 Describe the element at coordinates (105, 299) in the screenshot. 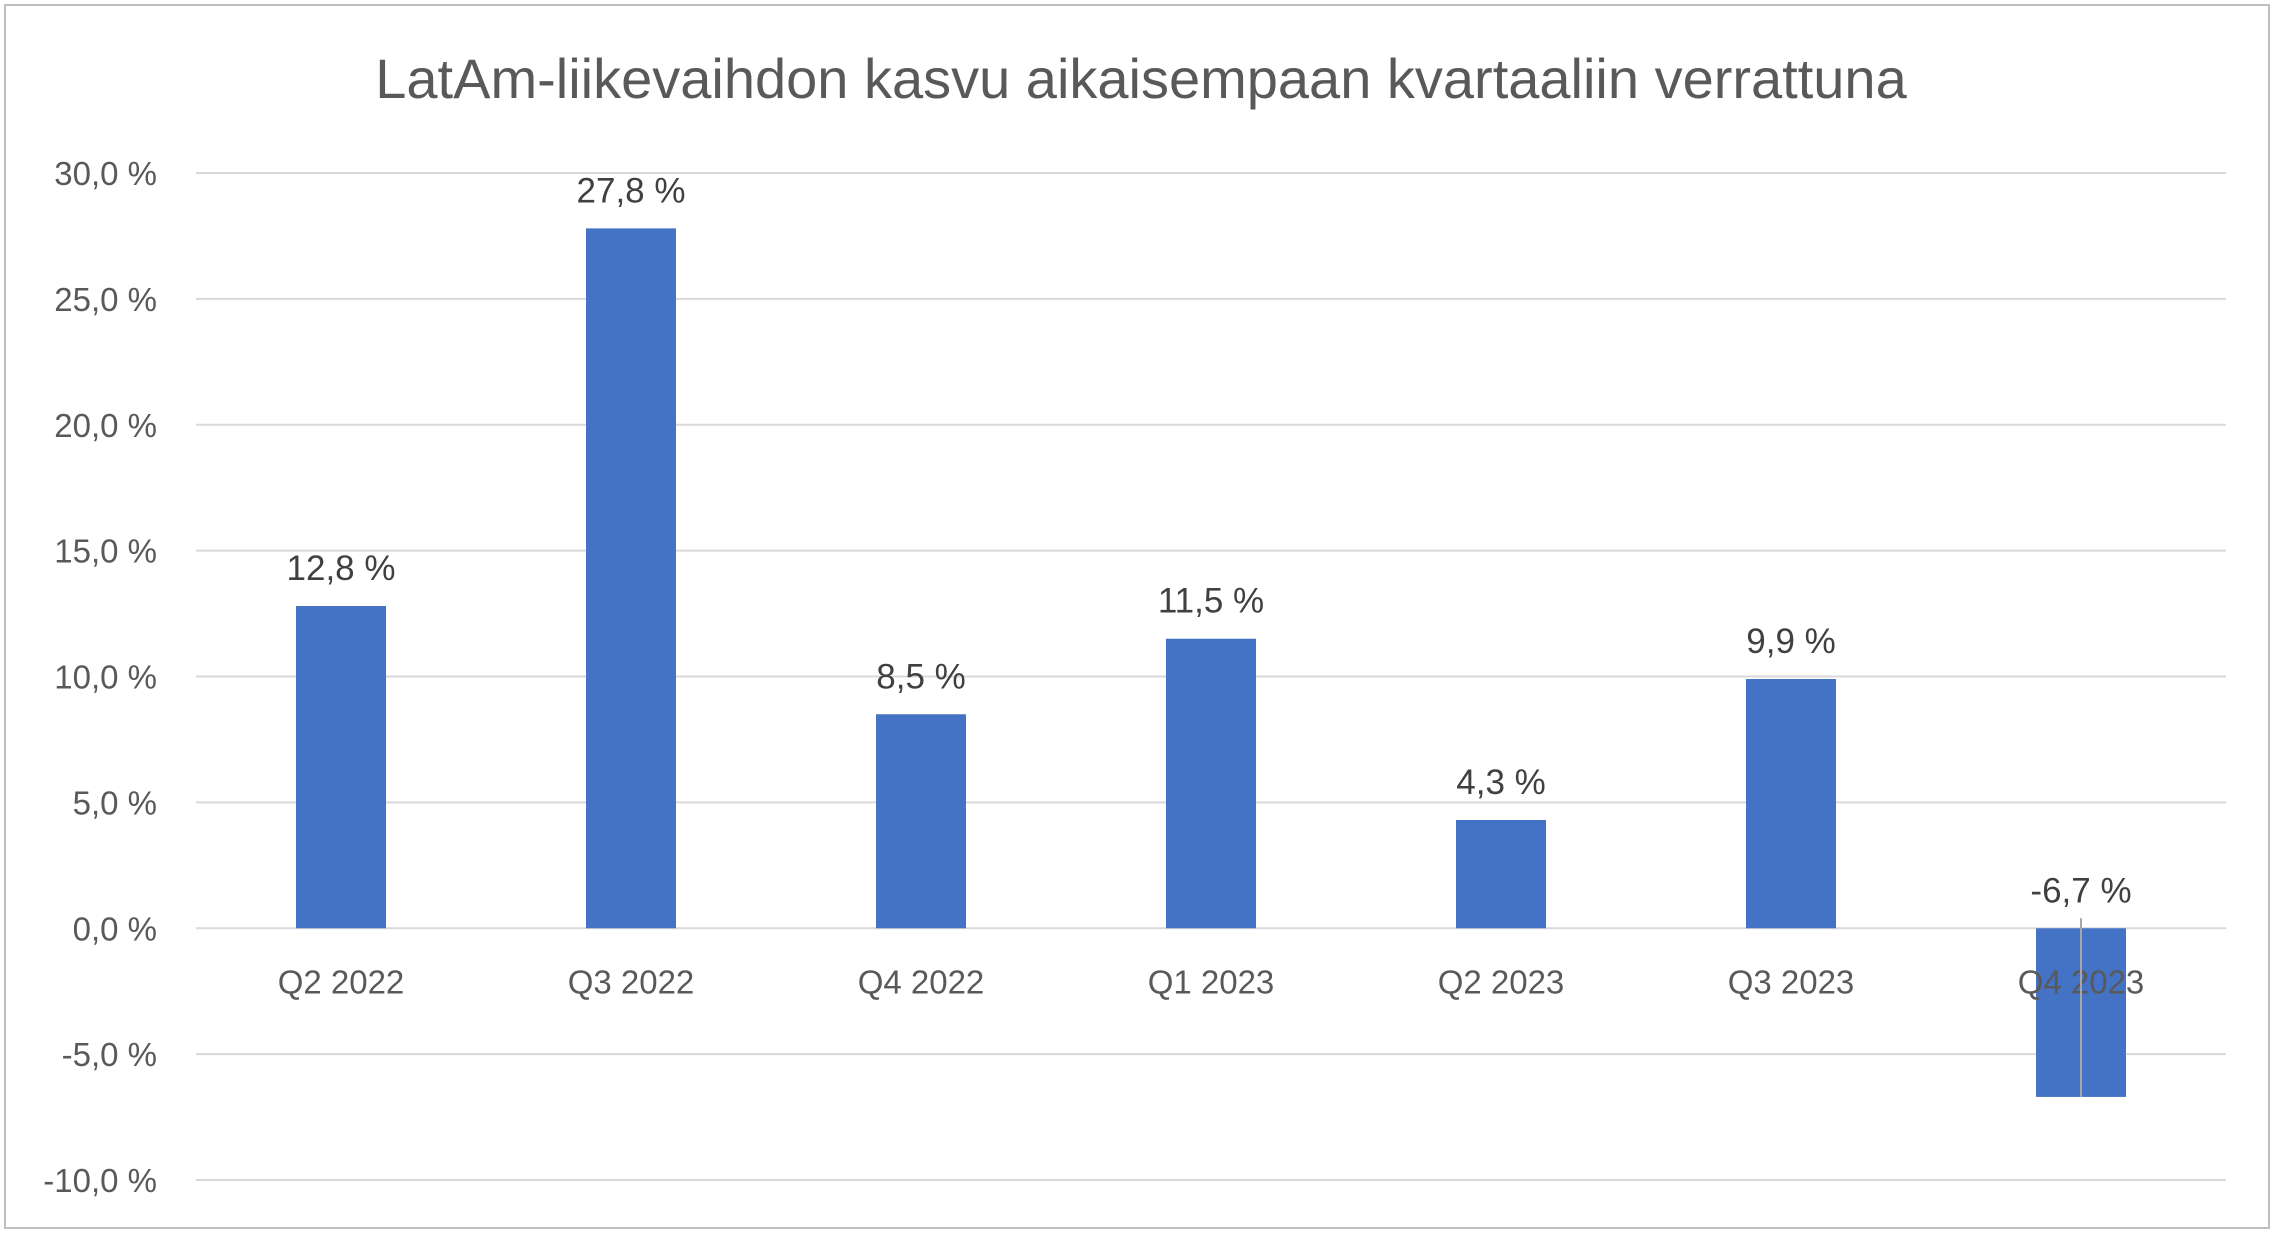

I see `y-tick-label: 25,0 %` at that location.